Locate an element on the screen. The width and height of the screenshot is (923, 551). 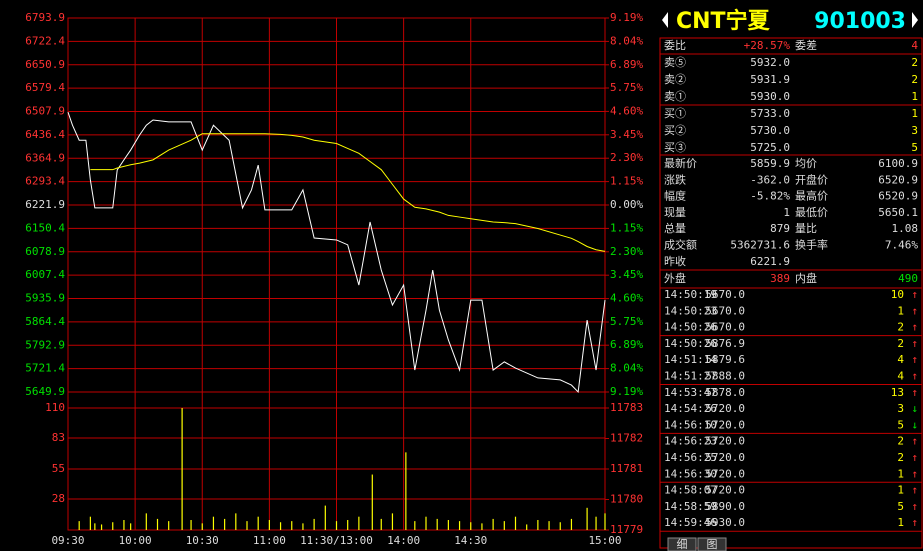
y-tick-label: 6364.9 is located at coordinates (45, 157).